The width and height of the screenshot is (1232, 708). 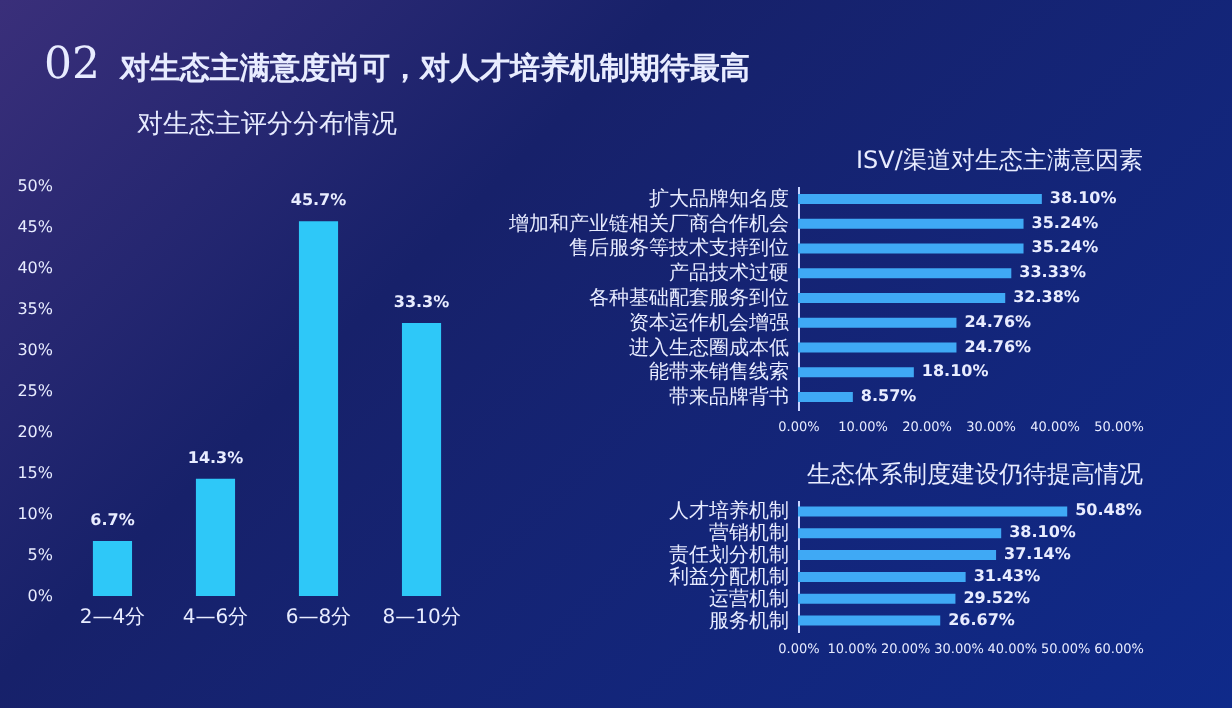 I want to click on y-tick-label: 运营机制, so click(x=749, y=598).